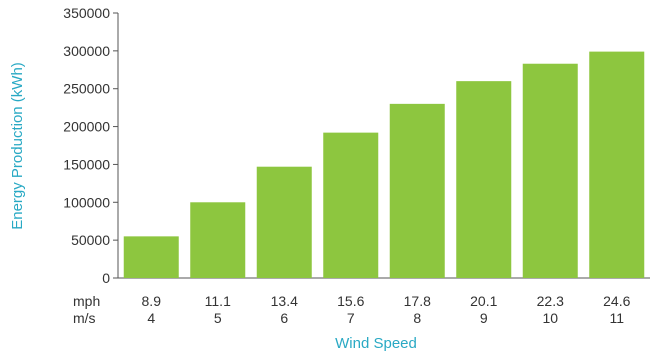 The width and height of the screenshot is (652, 352). What do you see at coordinates (284, 301) in the screenshot?
I see `x-tick-label-mph: 13.4` at bounding box center [284, 301].